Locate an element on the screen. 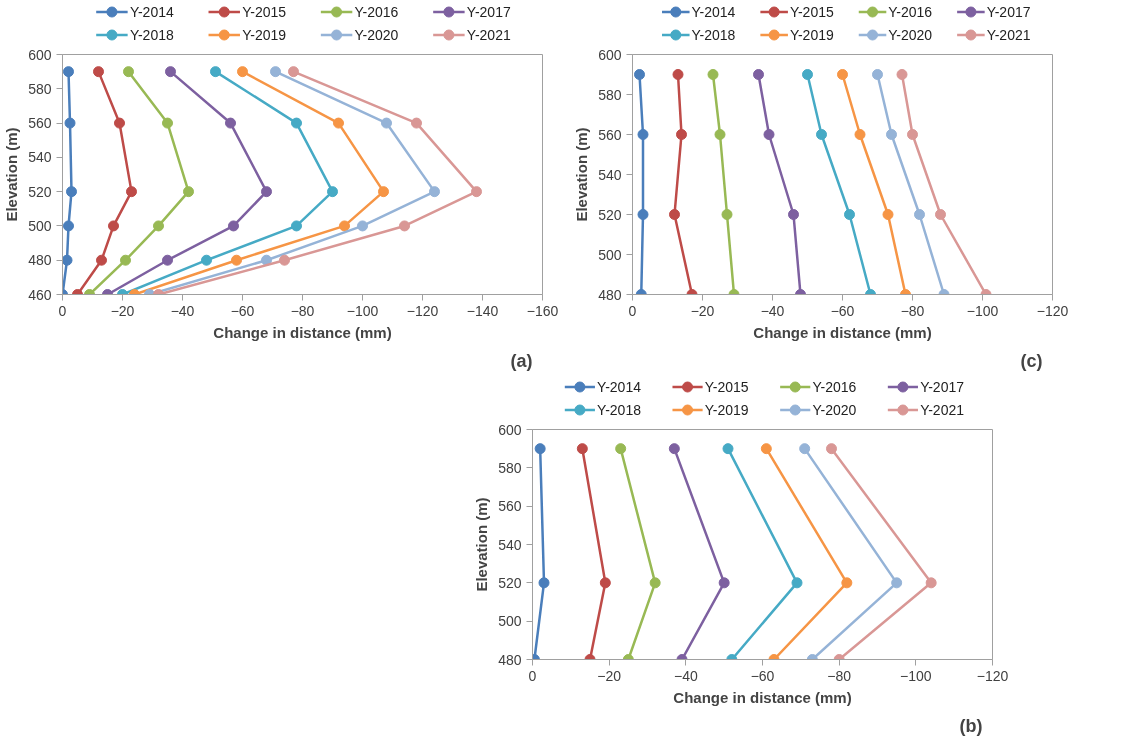  x-tick-label: −40 is located at coordinates (182, 310).